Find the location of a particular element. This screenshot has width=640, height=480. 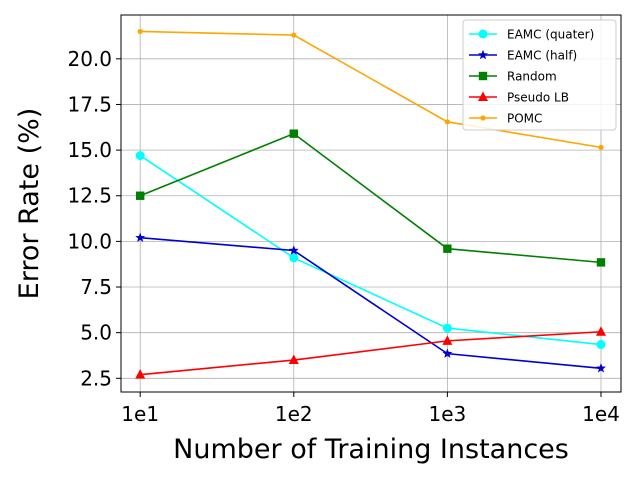

series-line is located at coordinates (371, 353).